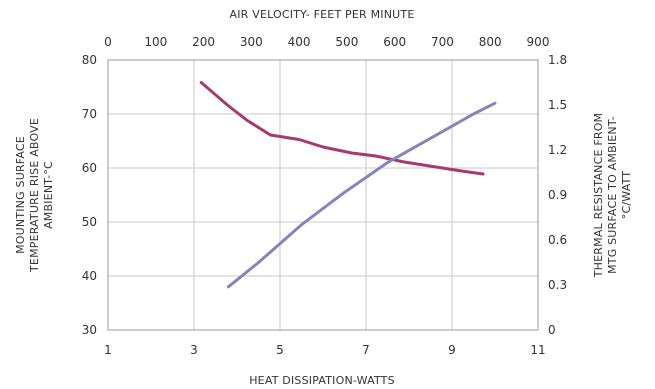 The width and height of the screenshot is (655, 389). Describe the element at coordinates (538, 42) in the screenshot. I see `top-tick-label: 900` at that location.